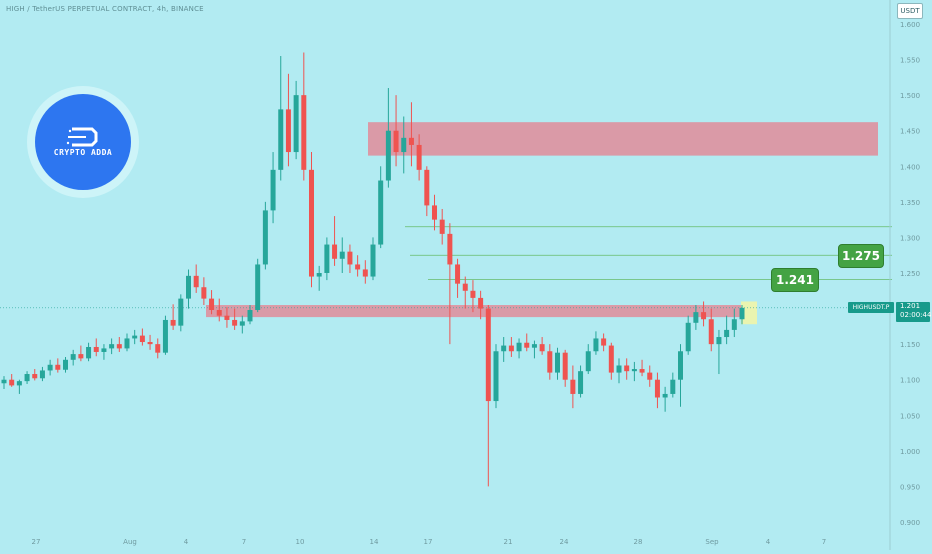 The image size is (932, 554). What do you see at coordinates (300, 542) in the screenshot?
I see `time-tick-label: 10` at bounding box center [300, 542].